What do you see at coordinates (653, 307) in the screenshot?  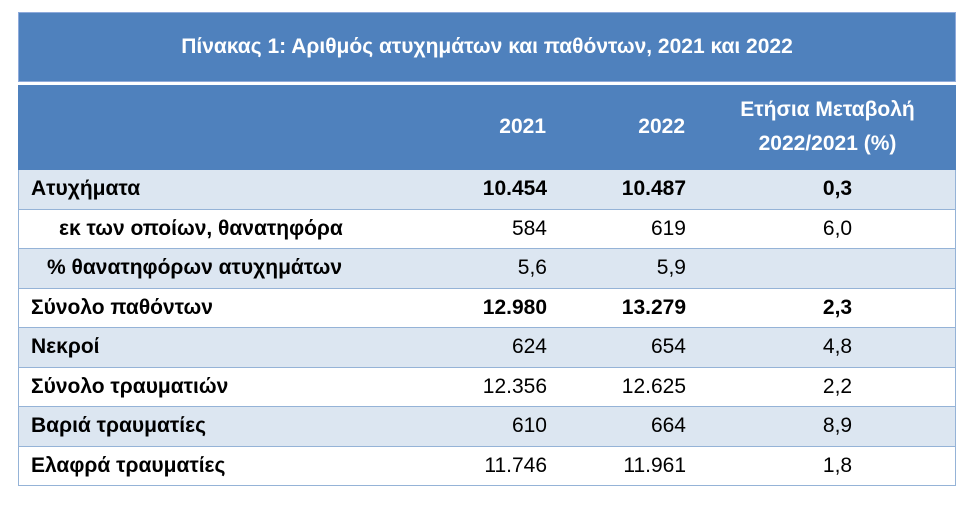 I see `value-2022: 13.279` at bounding box center [653, 307].